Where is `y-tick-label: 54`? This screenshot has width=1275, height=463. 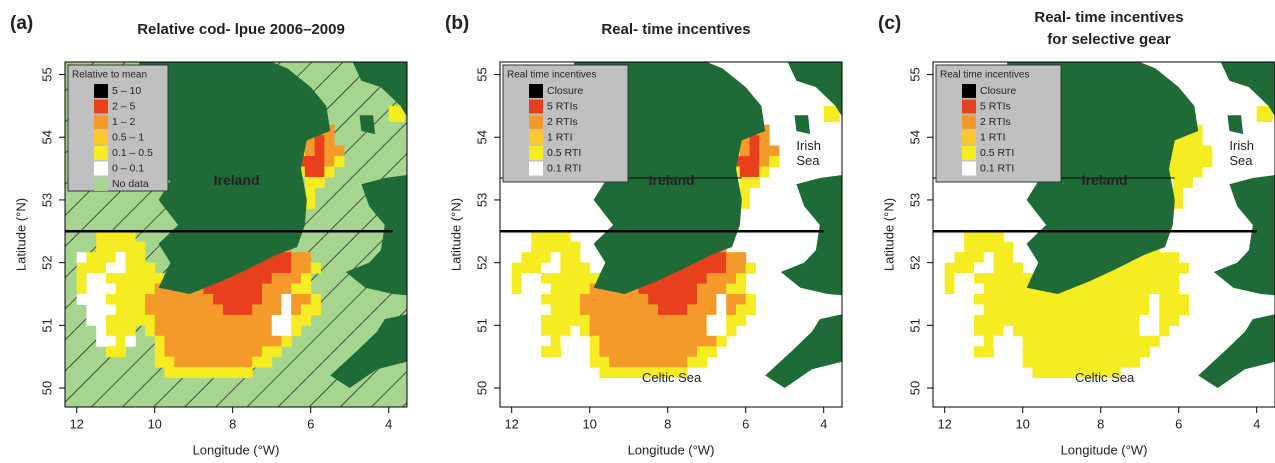 y-tick-label: 54 is located at coordinates (481, 137).